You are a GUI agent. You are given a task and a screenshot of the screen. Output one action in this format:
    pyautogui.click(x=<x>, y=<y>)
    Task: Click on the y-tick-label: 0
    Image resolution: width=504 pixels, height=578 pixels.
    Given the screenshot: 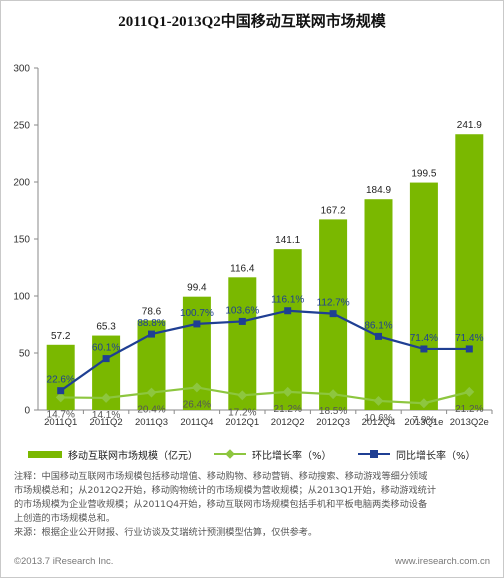 What is the action you would take?
    pyautogui.click(x=27, y=411)
    